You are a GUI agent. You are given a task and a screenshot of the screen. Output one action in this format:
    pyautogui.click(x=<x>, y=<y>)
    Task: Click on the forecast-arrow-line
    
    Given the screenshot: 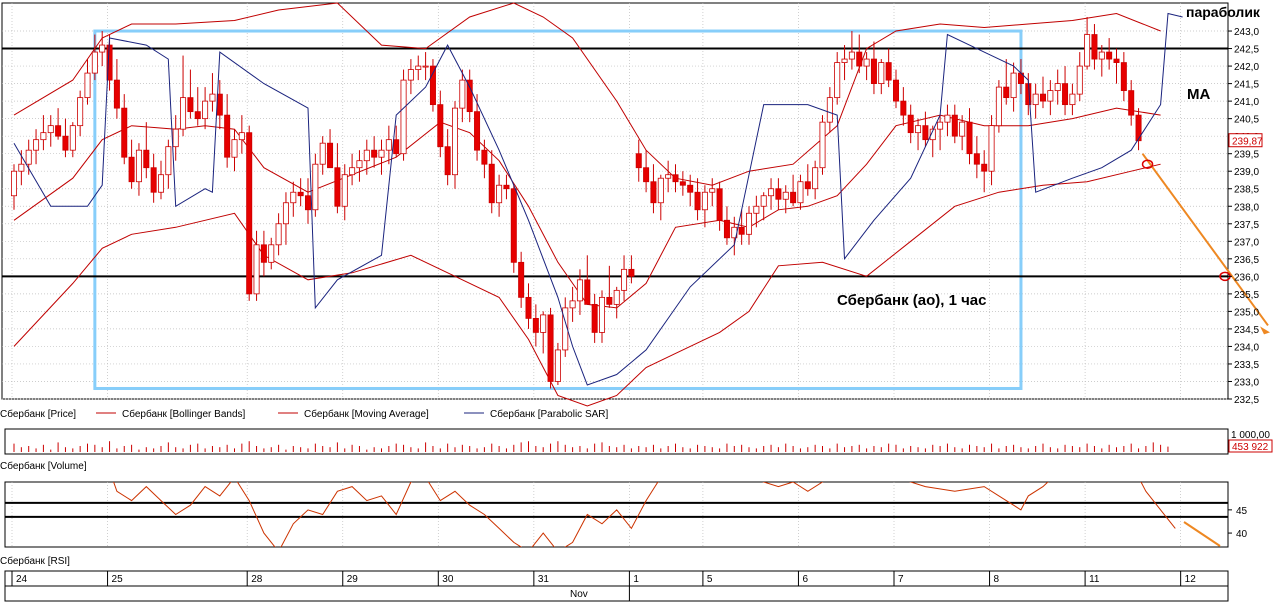 What is the action you would take?
    pyautogui.click(x=1205, y=239)
    